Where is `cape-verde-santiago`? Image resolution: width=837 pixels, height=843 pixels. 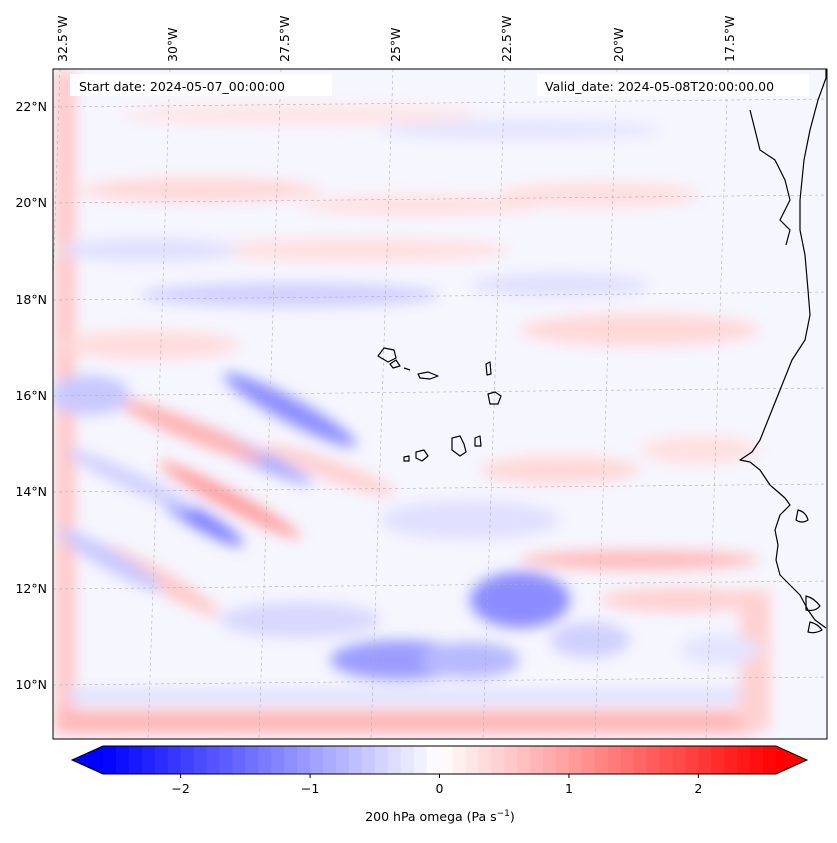 cape-verde-santiago is located at coordinates (459, 446).